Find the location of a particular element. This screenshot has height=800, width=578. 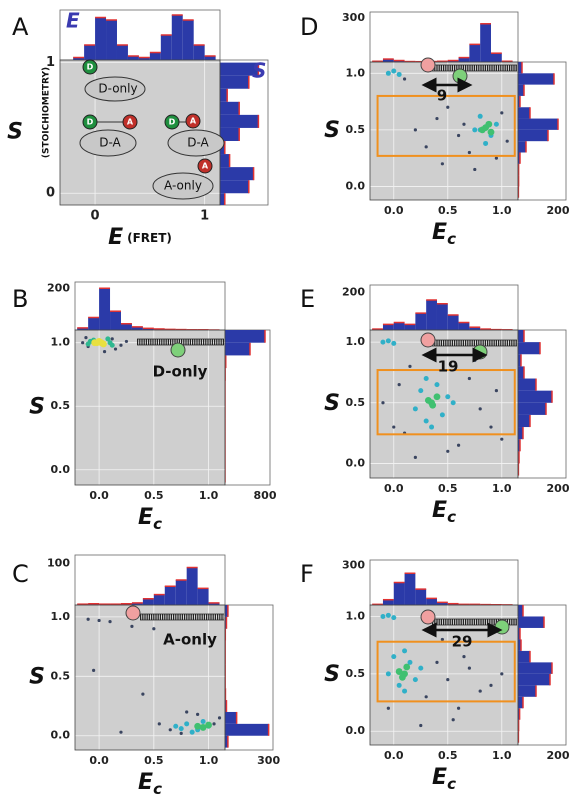

right-hist-tick-label: 200 is located at coordinates (558, 488).